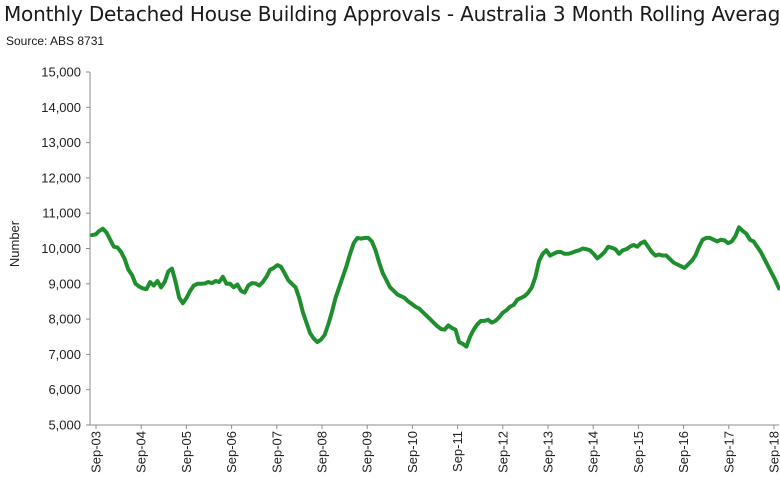 This screenshot has height=500, width=780. What do you see at coordinates (728, 452) in the screenshot?
I see `x-tick-label: Sep-17` at bounding box center [728, 452].